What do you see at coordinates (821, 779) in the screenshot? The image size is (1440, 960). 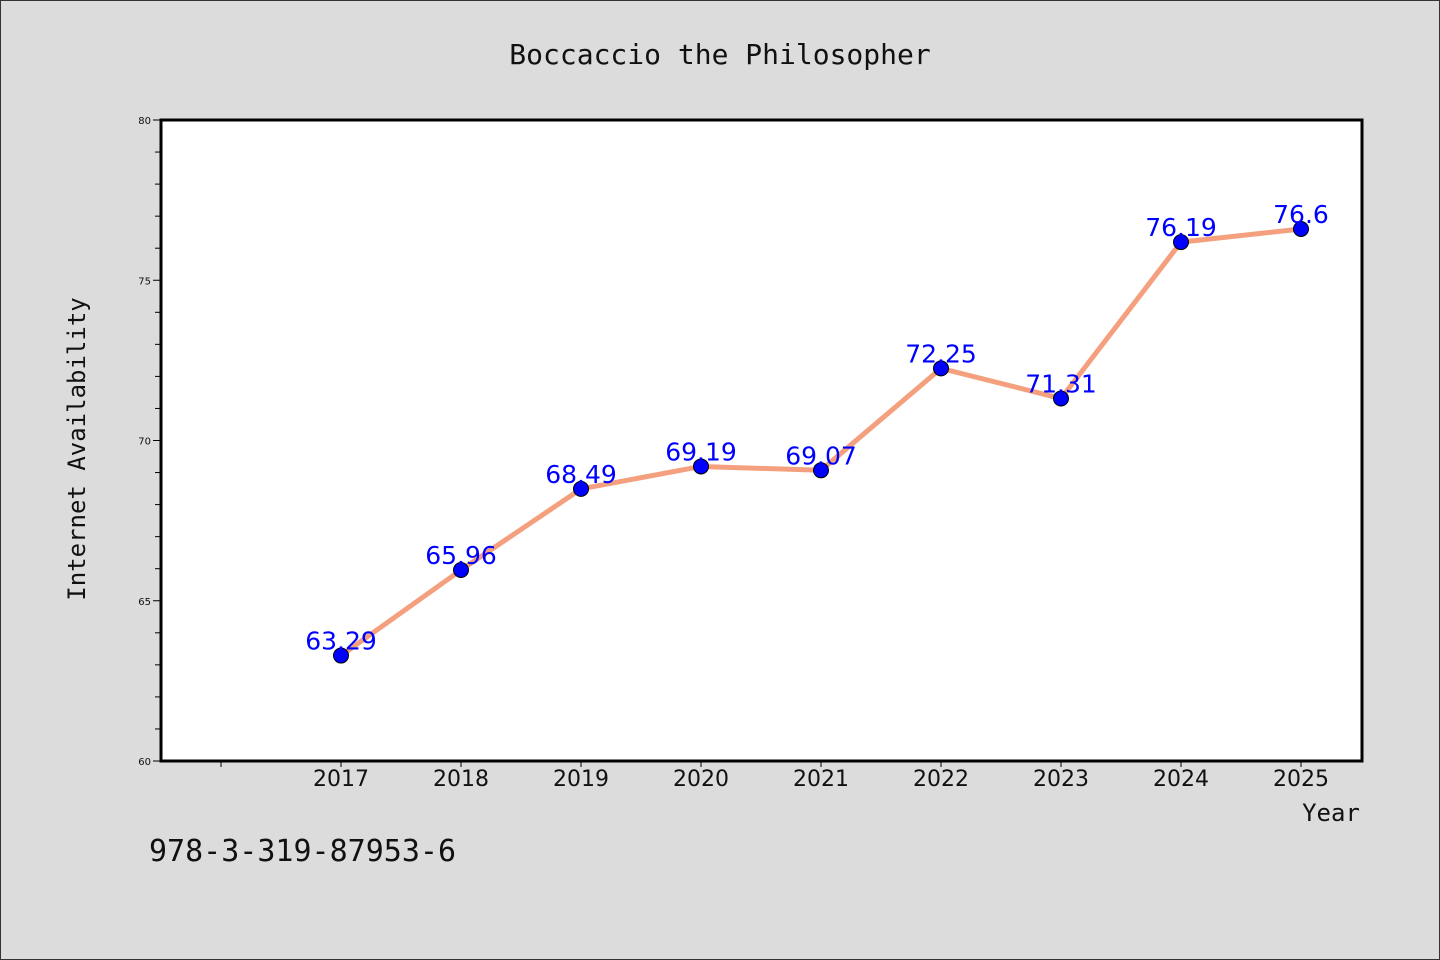 I see `x-tick-label: 2021` at bounding box center [821, 779].